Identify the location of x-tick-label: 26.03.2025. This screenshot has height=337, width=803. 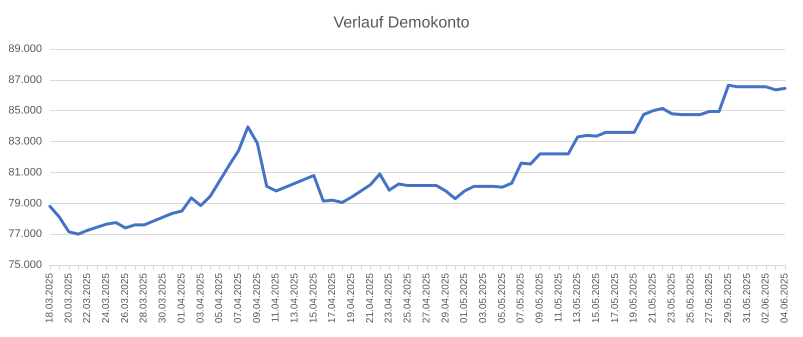
(125, 298).